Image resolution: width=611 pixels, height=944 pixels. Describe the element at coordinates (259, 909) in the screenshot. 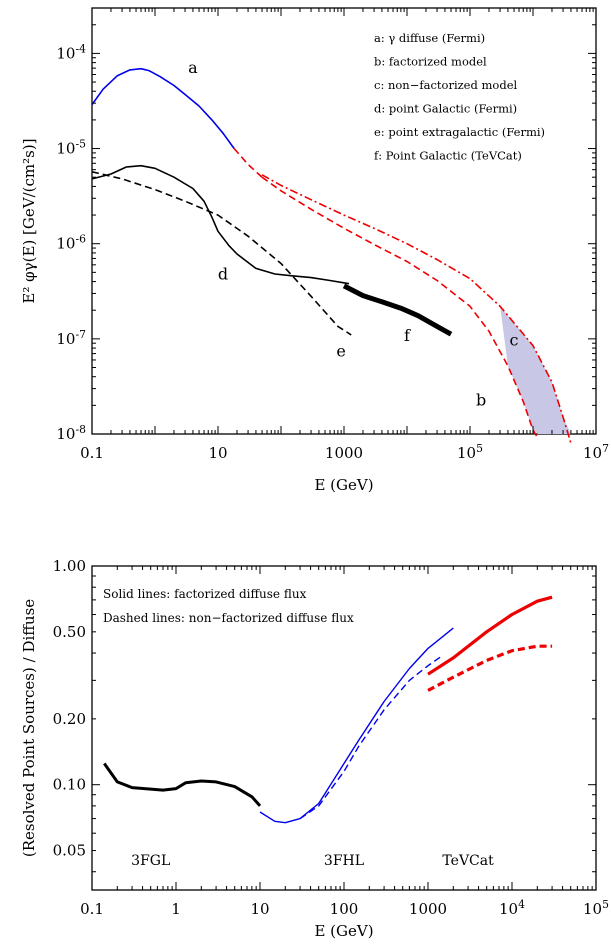

I see `ratio-x-tick-label: 10` at that location.